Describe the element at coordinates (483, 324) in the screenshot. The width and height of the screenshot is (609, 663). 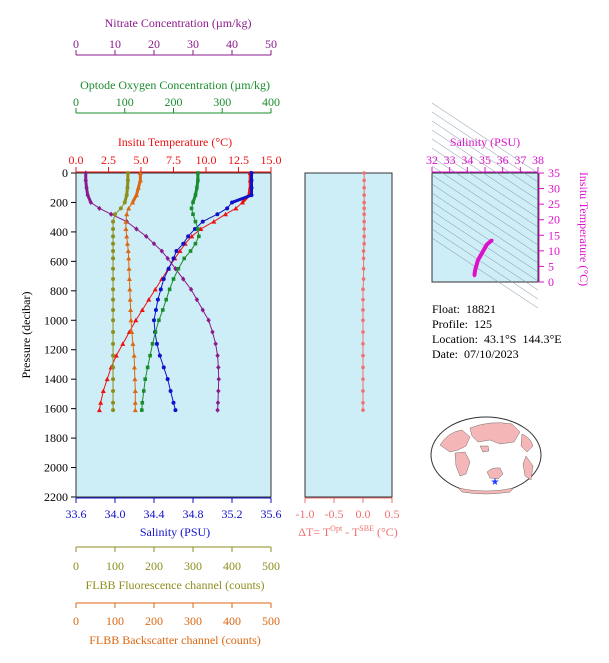
I see `profile-number: 125` at that location.